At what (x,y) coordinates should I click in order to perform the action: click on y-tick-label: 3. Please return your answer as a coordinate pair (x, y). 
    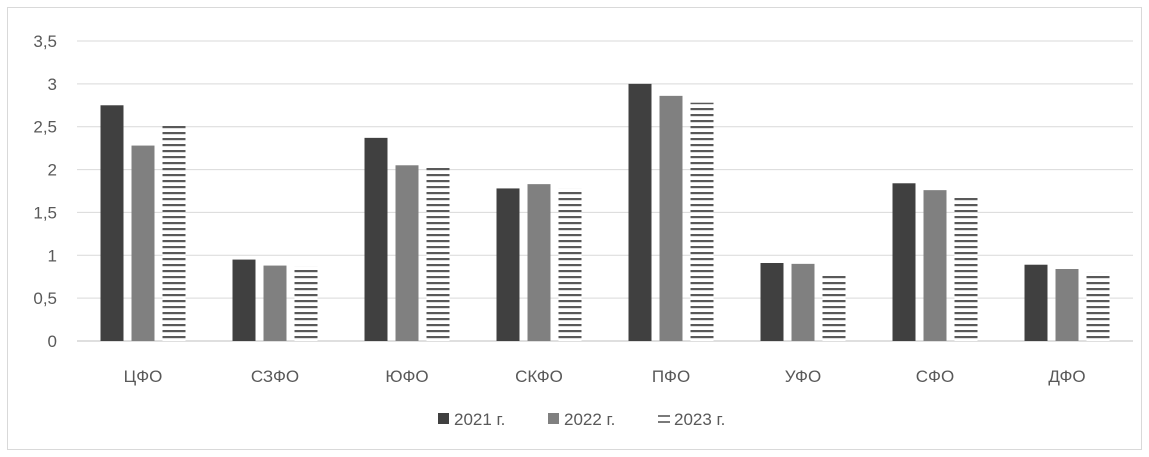
    Looking at the image, I should click on (52, 84).